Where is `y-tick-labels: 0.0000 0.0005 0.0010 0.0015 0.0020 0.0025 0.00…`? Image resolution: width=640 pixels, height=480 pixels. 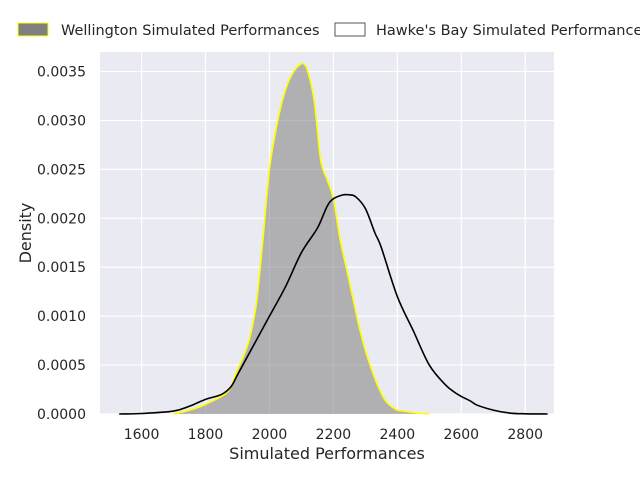 y-tick-labels: 0.0000 0.0005 0.0010 0.0015 0.0020 0.0025 0.00… is located at coordinates (61, 244).